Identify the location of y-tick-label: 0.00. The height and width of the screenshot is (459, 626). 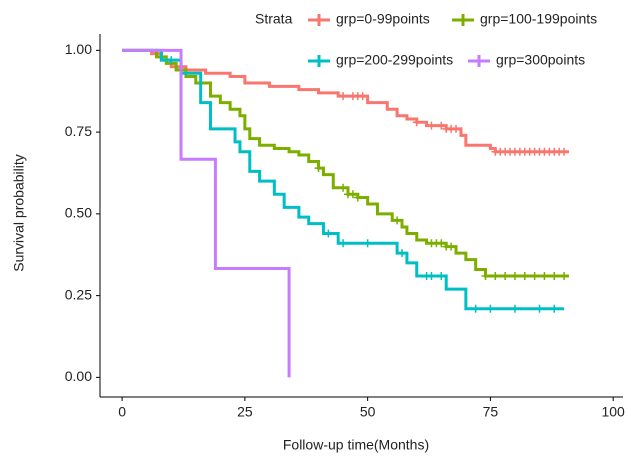
(78, 376).